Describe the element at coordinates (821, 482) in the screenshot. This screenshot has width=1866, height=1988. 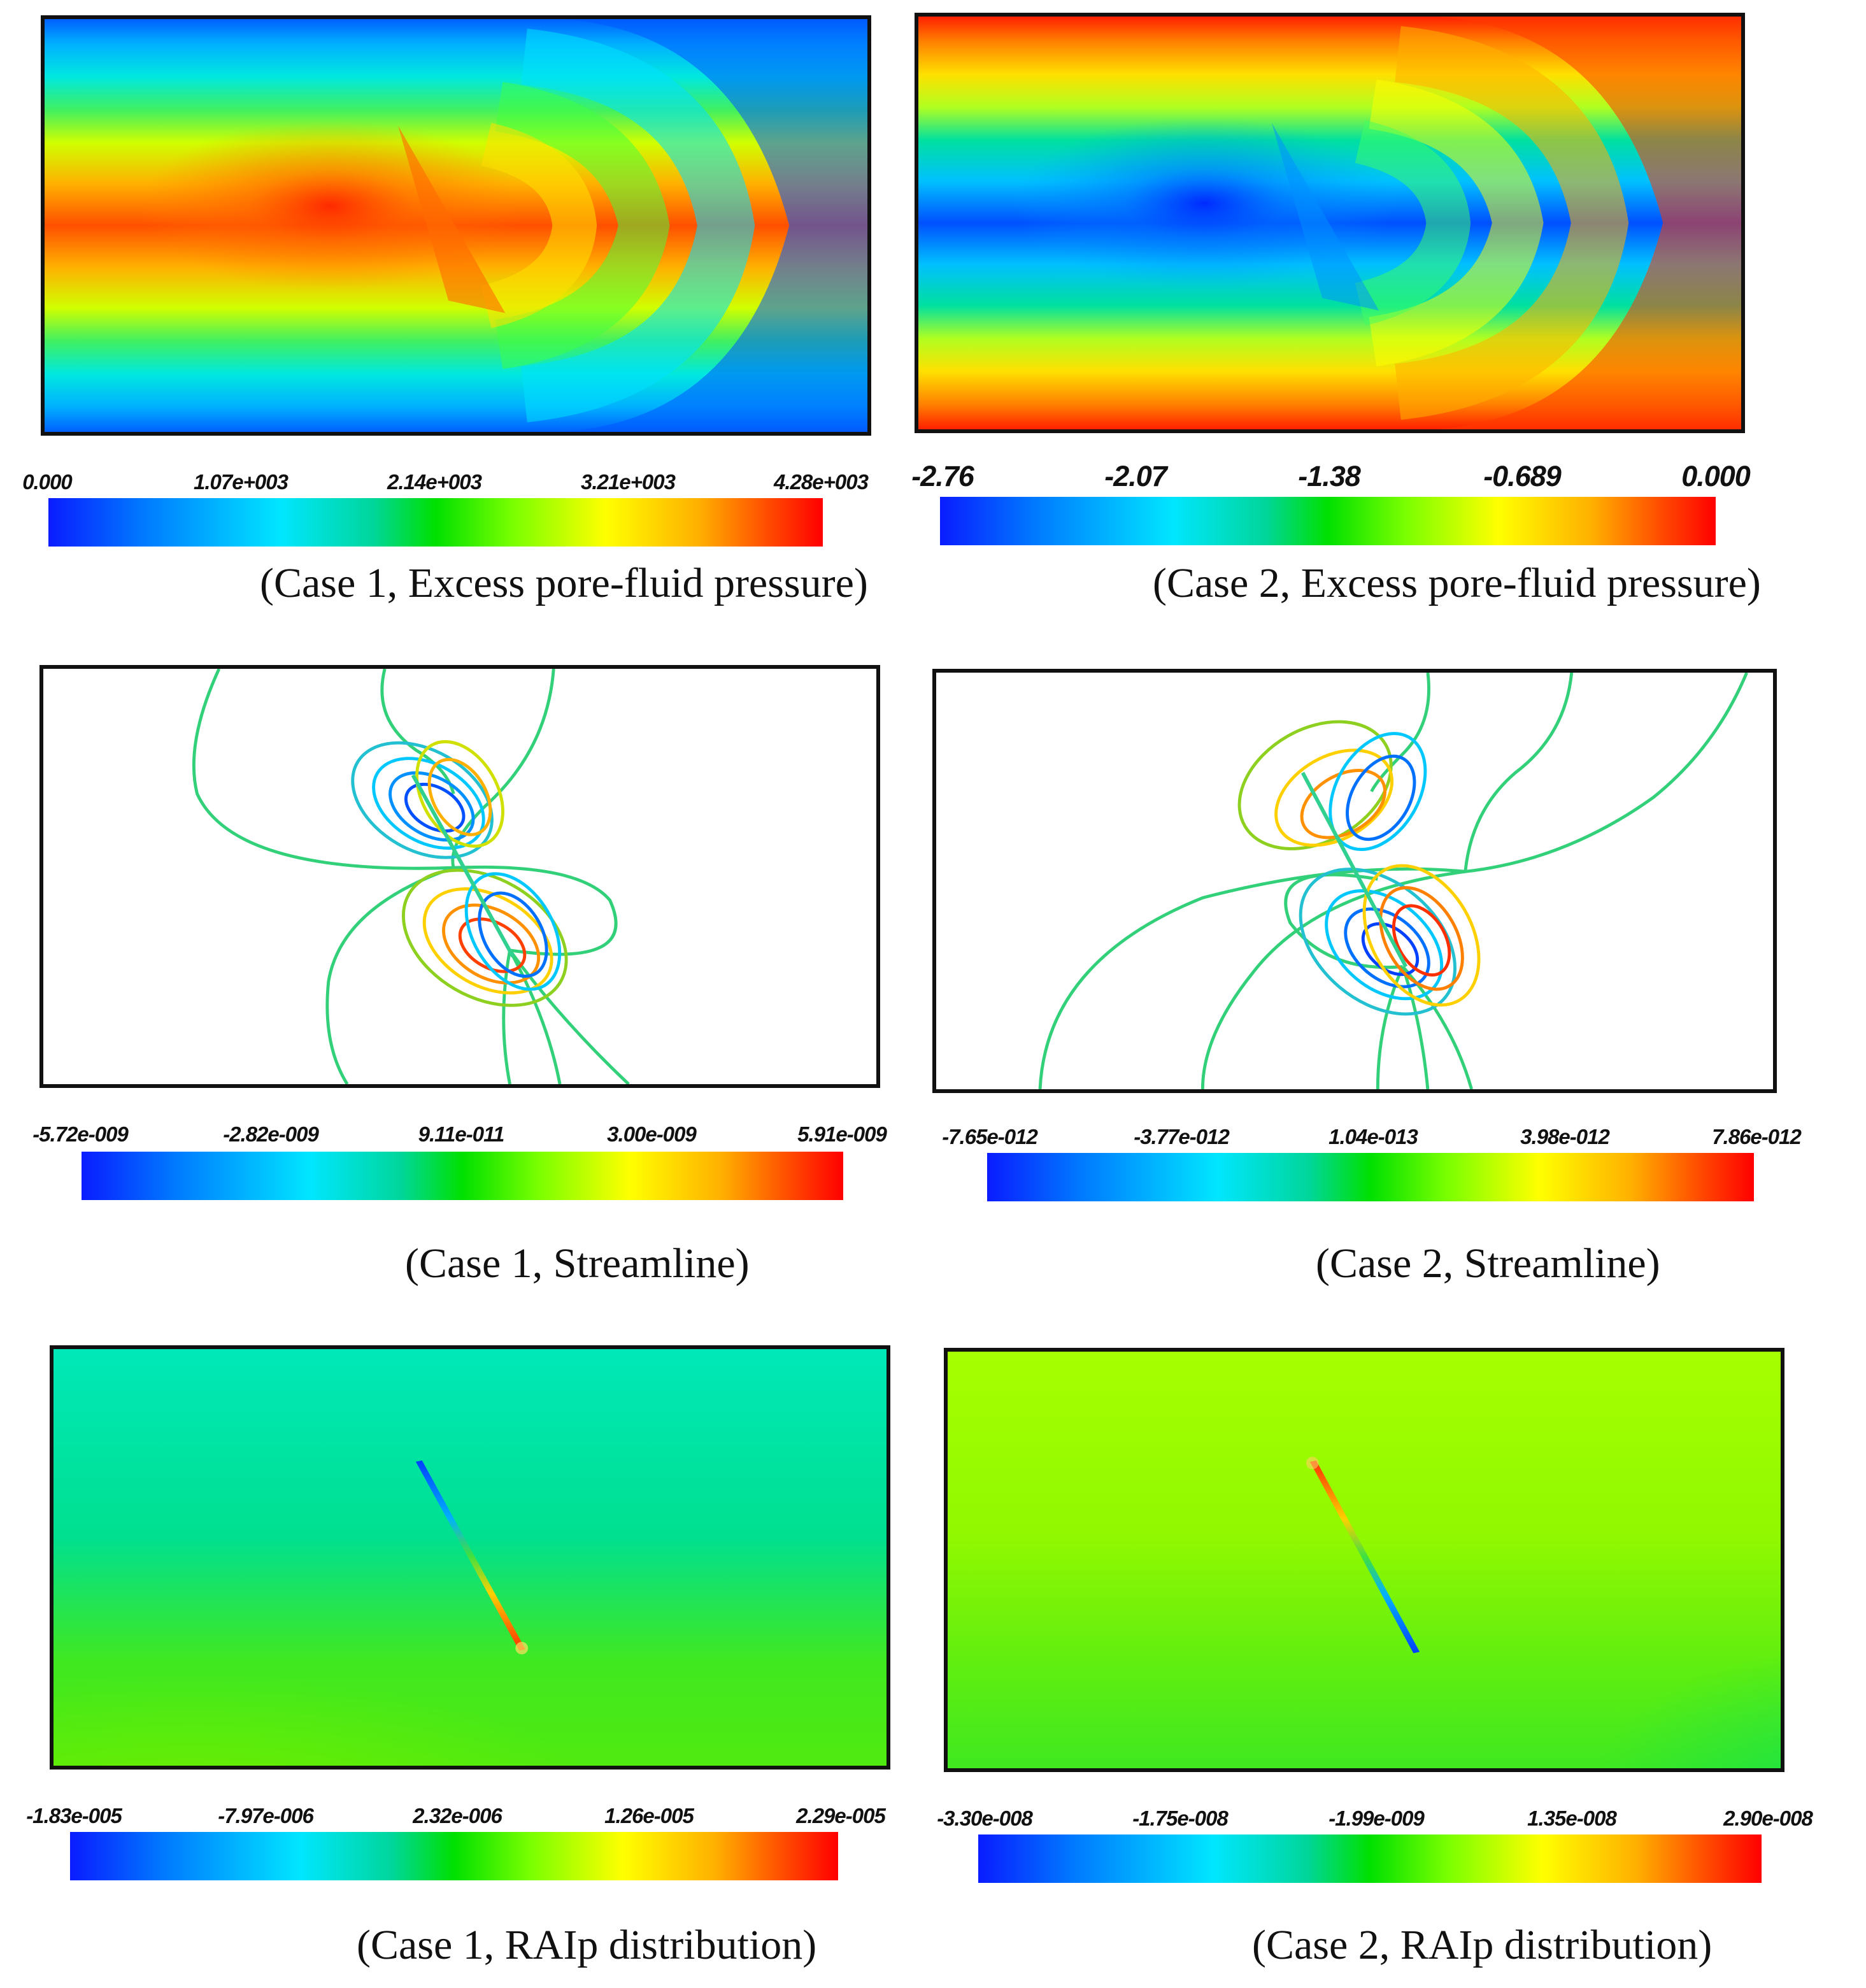
I see `colorbar-tick: 4.28e+003` at that location.